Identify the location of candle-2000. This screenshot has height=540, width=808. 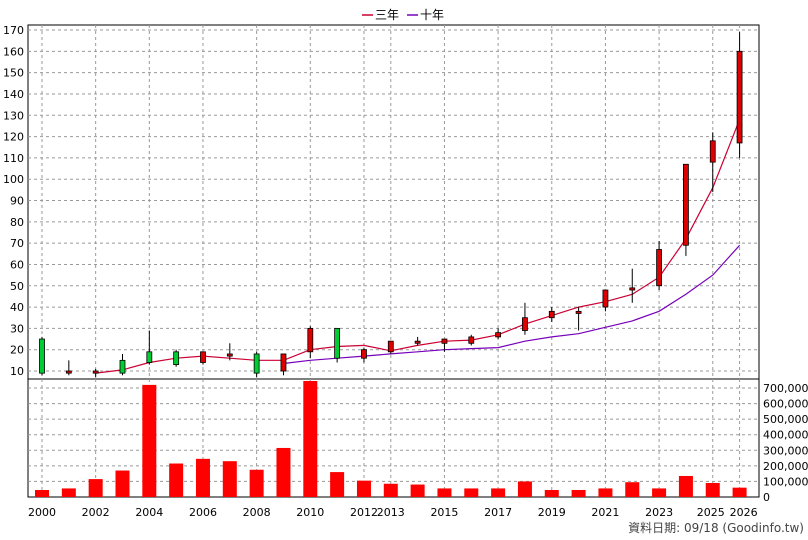
(42, 356).